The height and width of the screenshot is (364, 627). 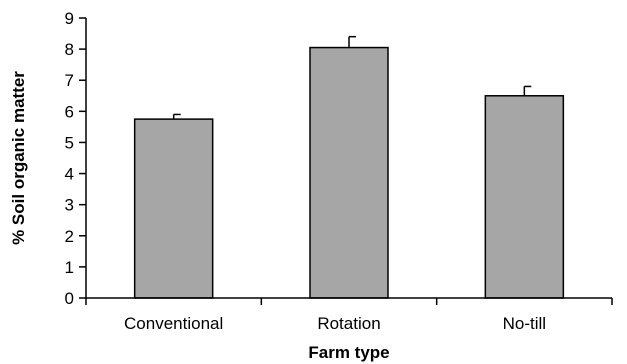 I want to click on bar-rotation, so click(x=349, y=172).